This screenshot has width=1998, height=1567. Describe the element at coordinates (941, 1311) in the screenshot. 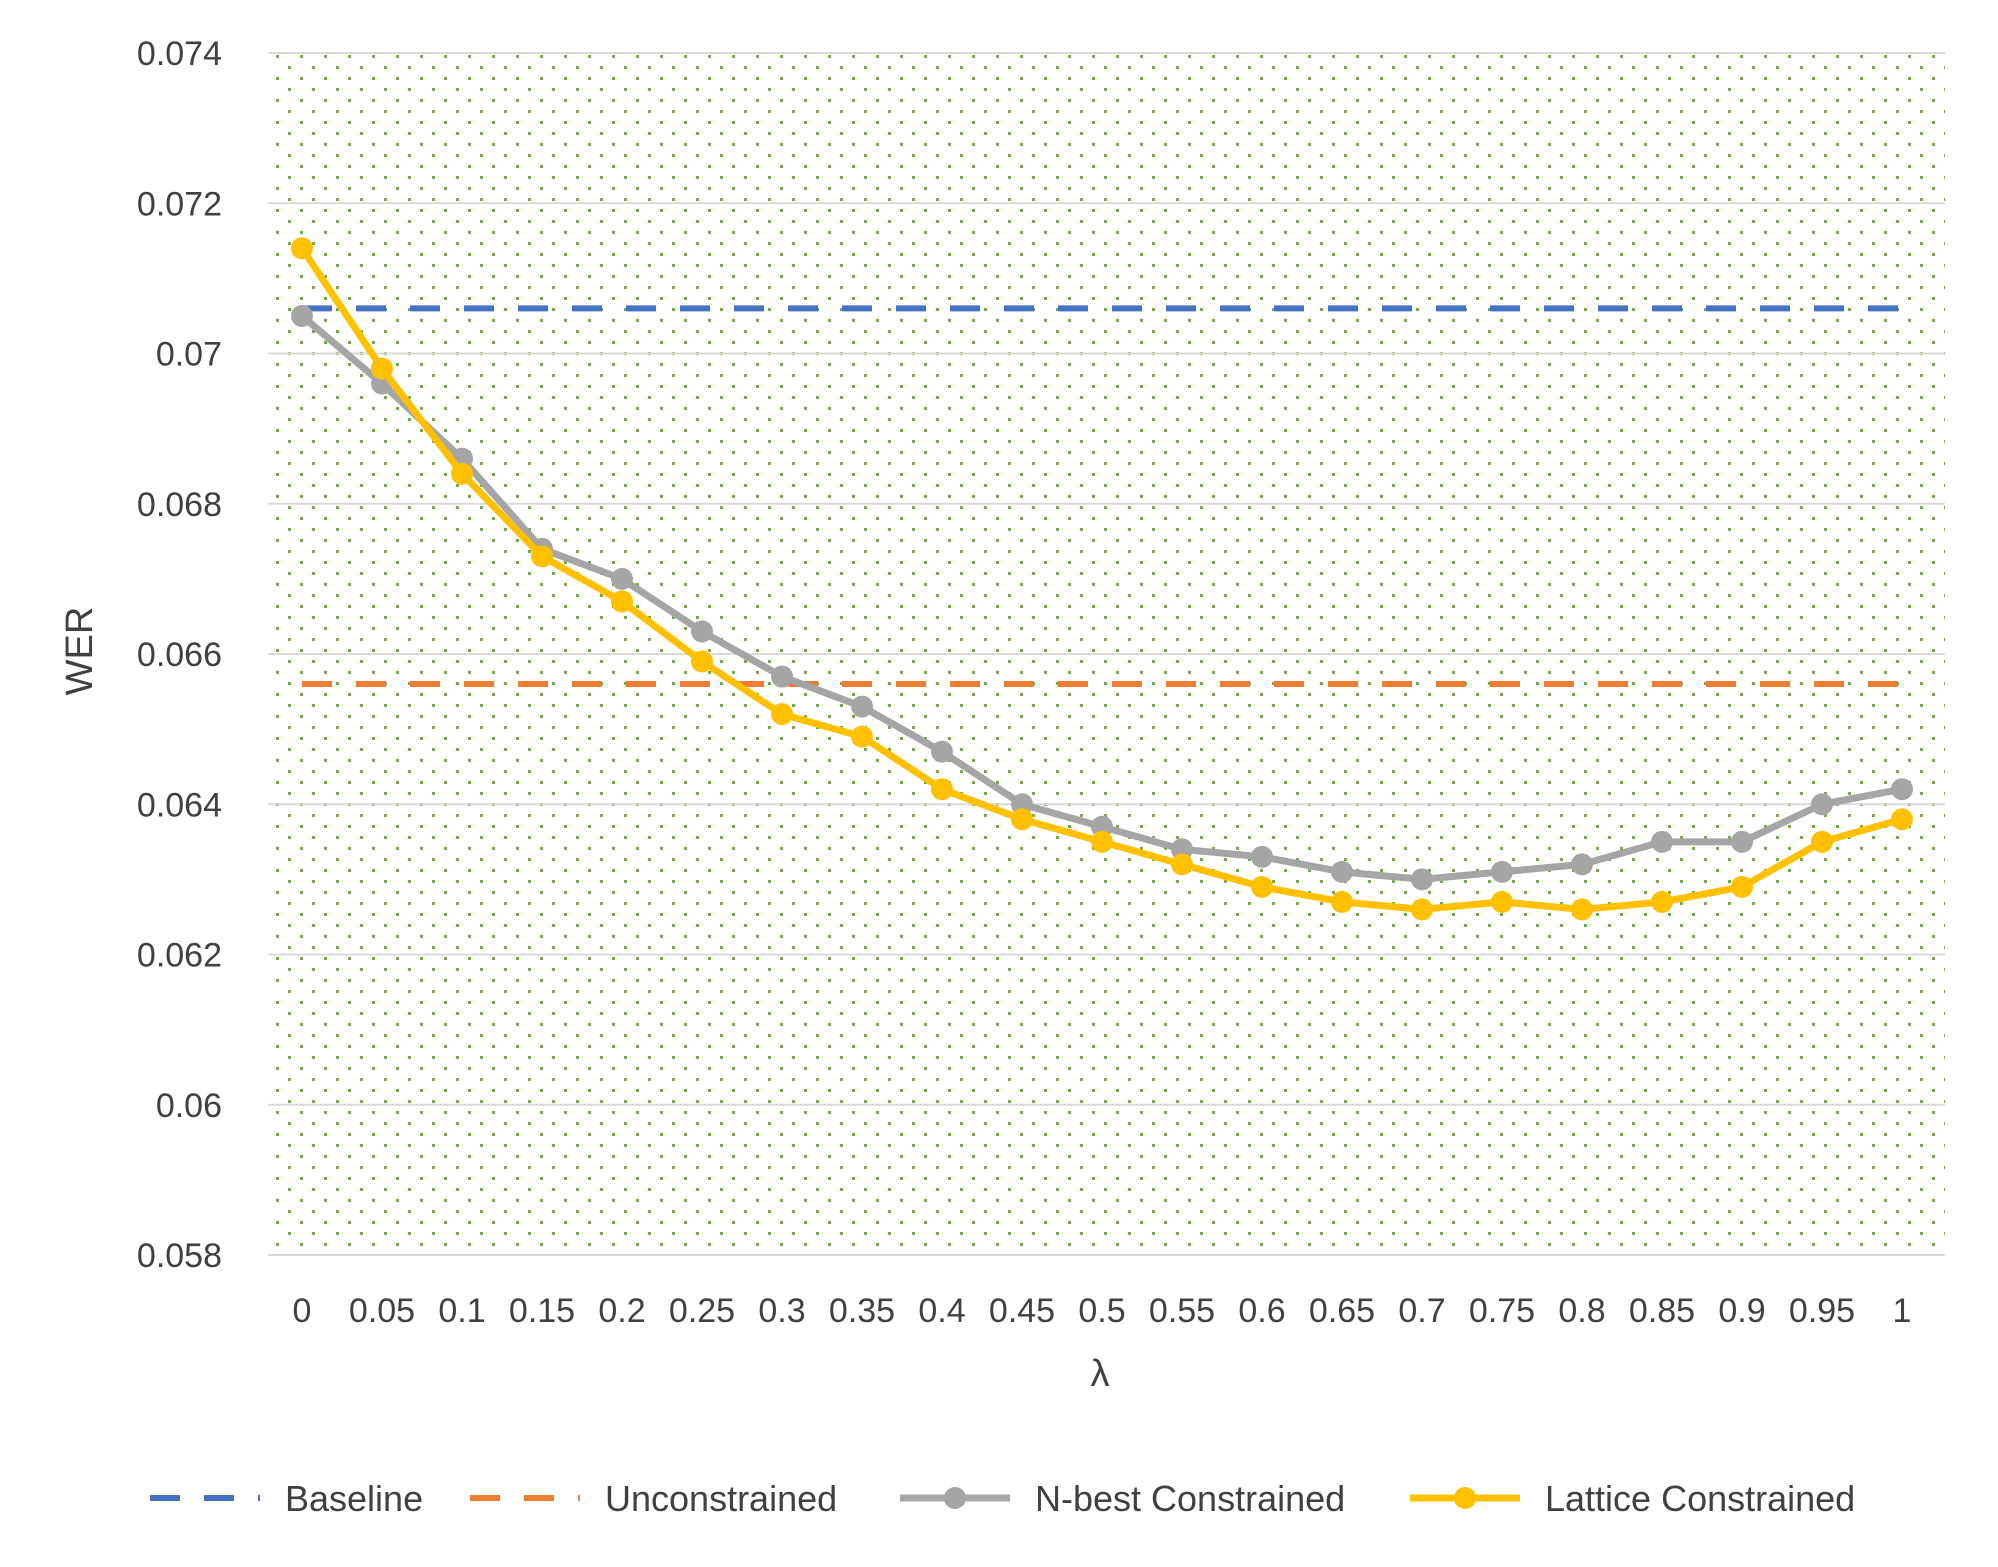

I see `x-tick-label: 0.4` at that location.